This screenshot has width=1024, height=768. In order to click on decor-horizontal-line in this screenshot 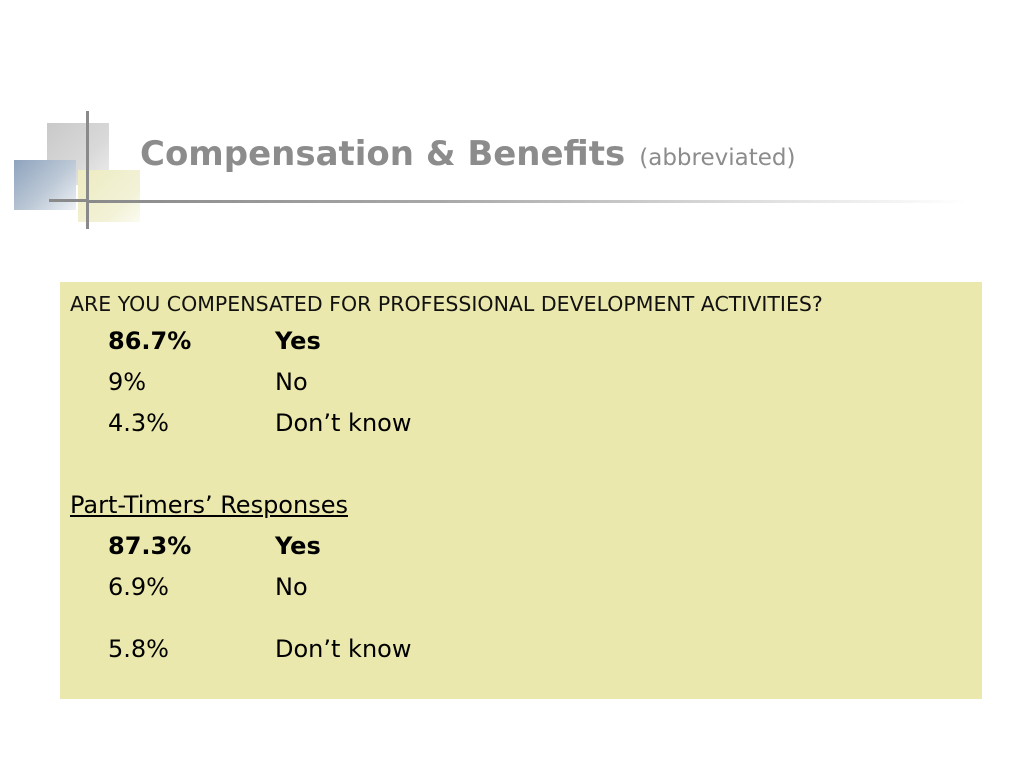, I will do `click(69, 200)`.